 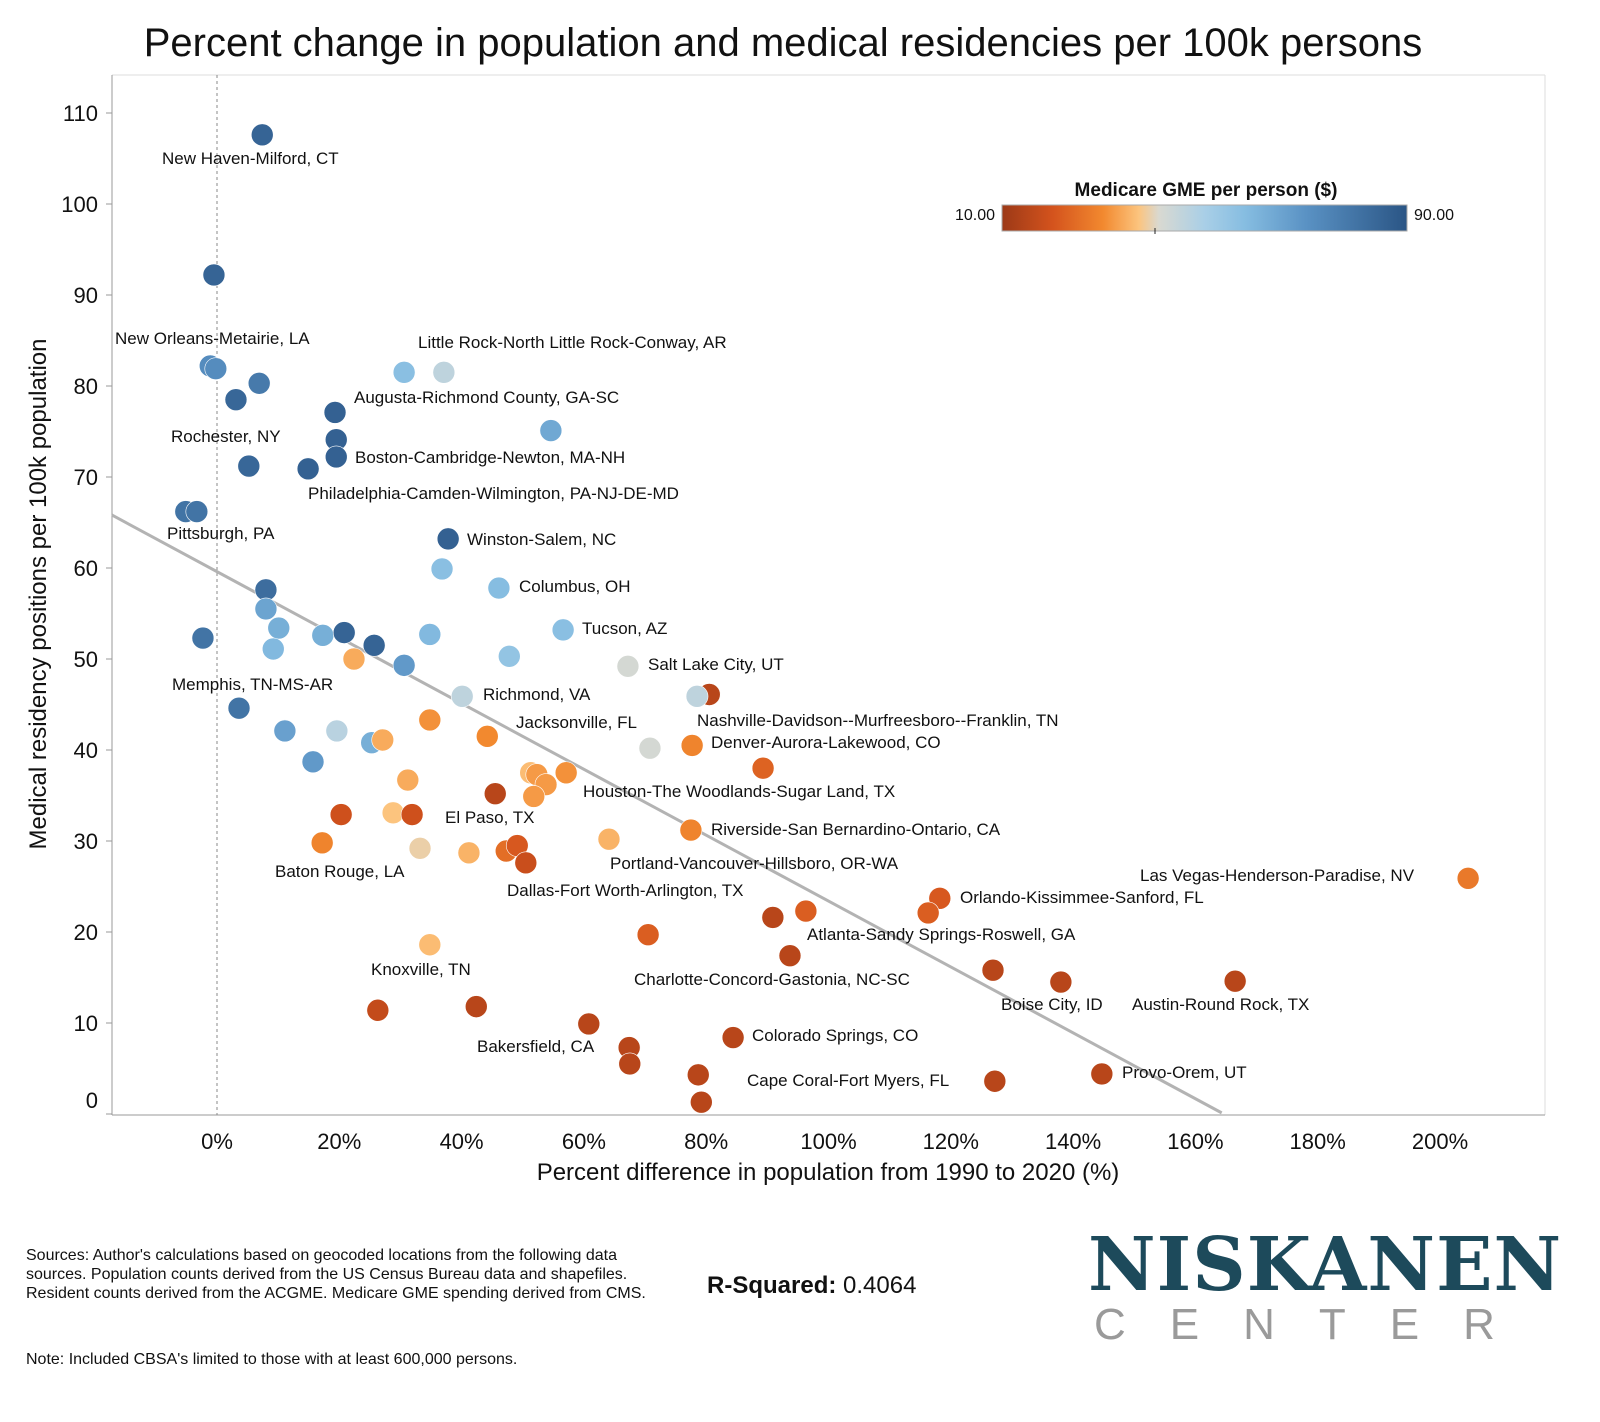 I want to click on y-tick-label: 90, so click(x=86, y=295).